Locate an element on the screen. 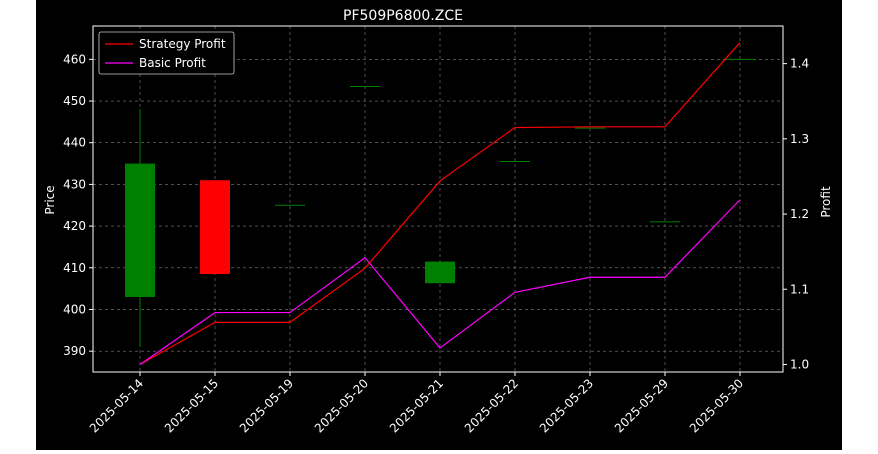 This screenshot has width=878, height=454. x-tick-label: 2025-05-20 is located at coordinates (341, 405).